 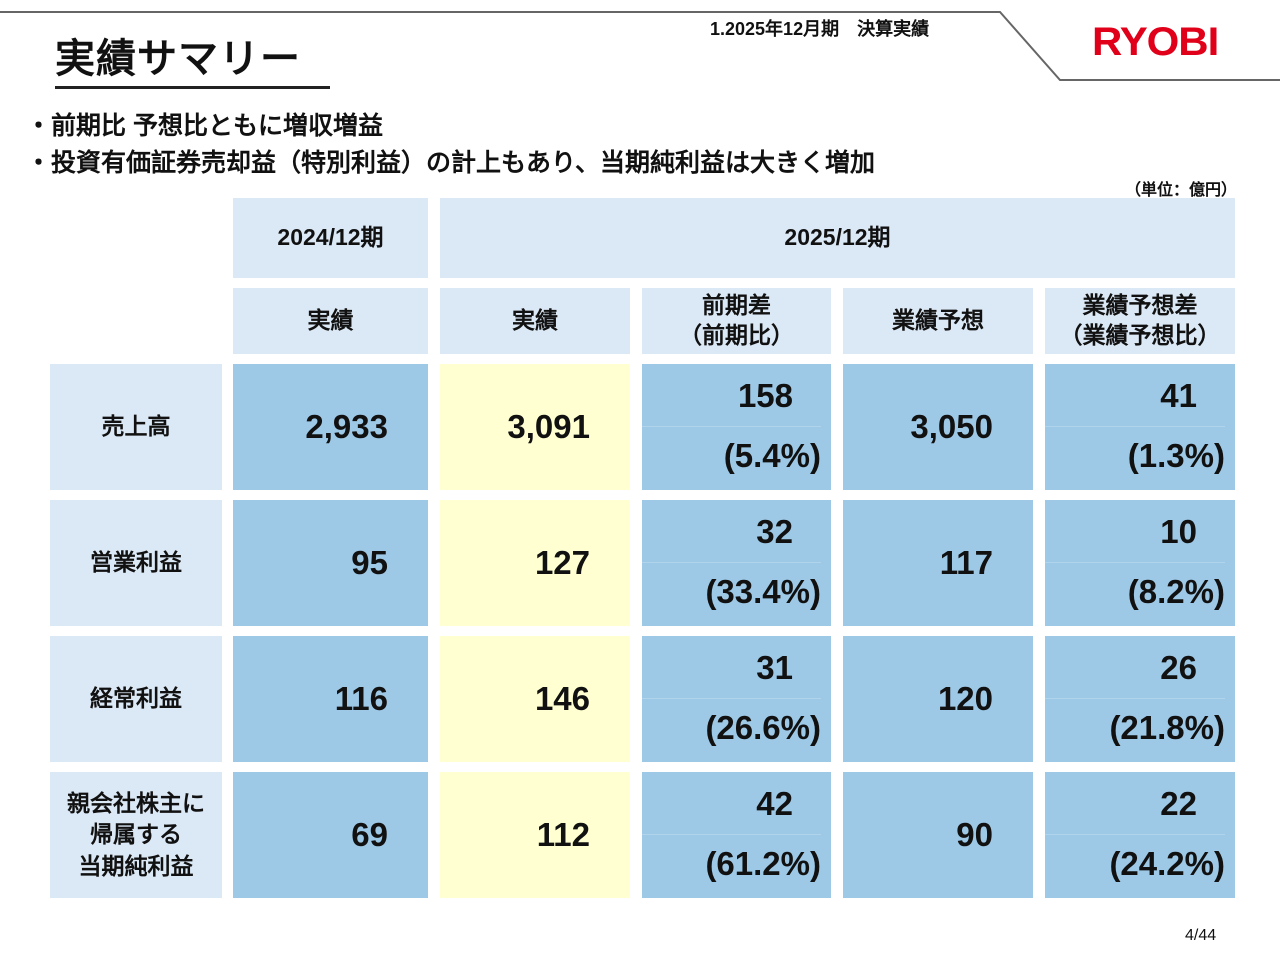 I want to click on forecast-pct: (8.2%), so click(x=1176, y=591).